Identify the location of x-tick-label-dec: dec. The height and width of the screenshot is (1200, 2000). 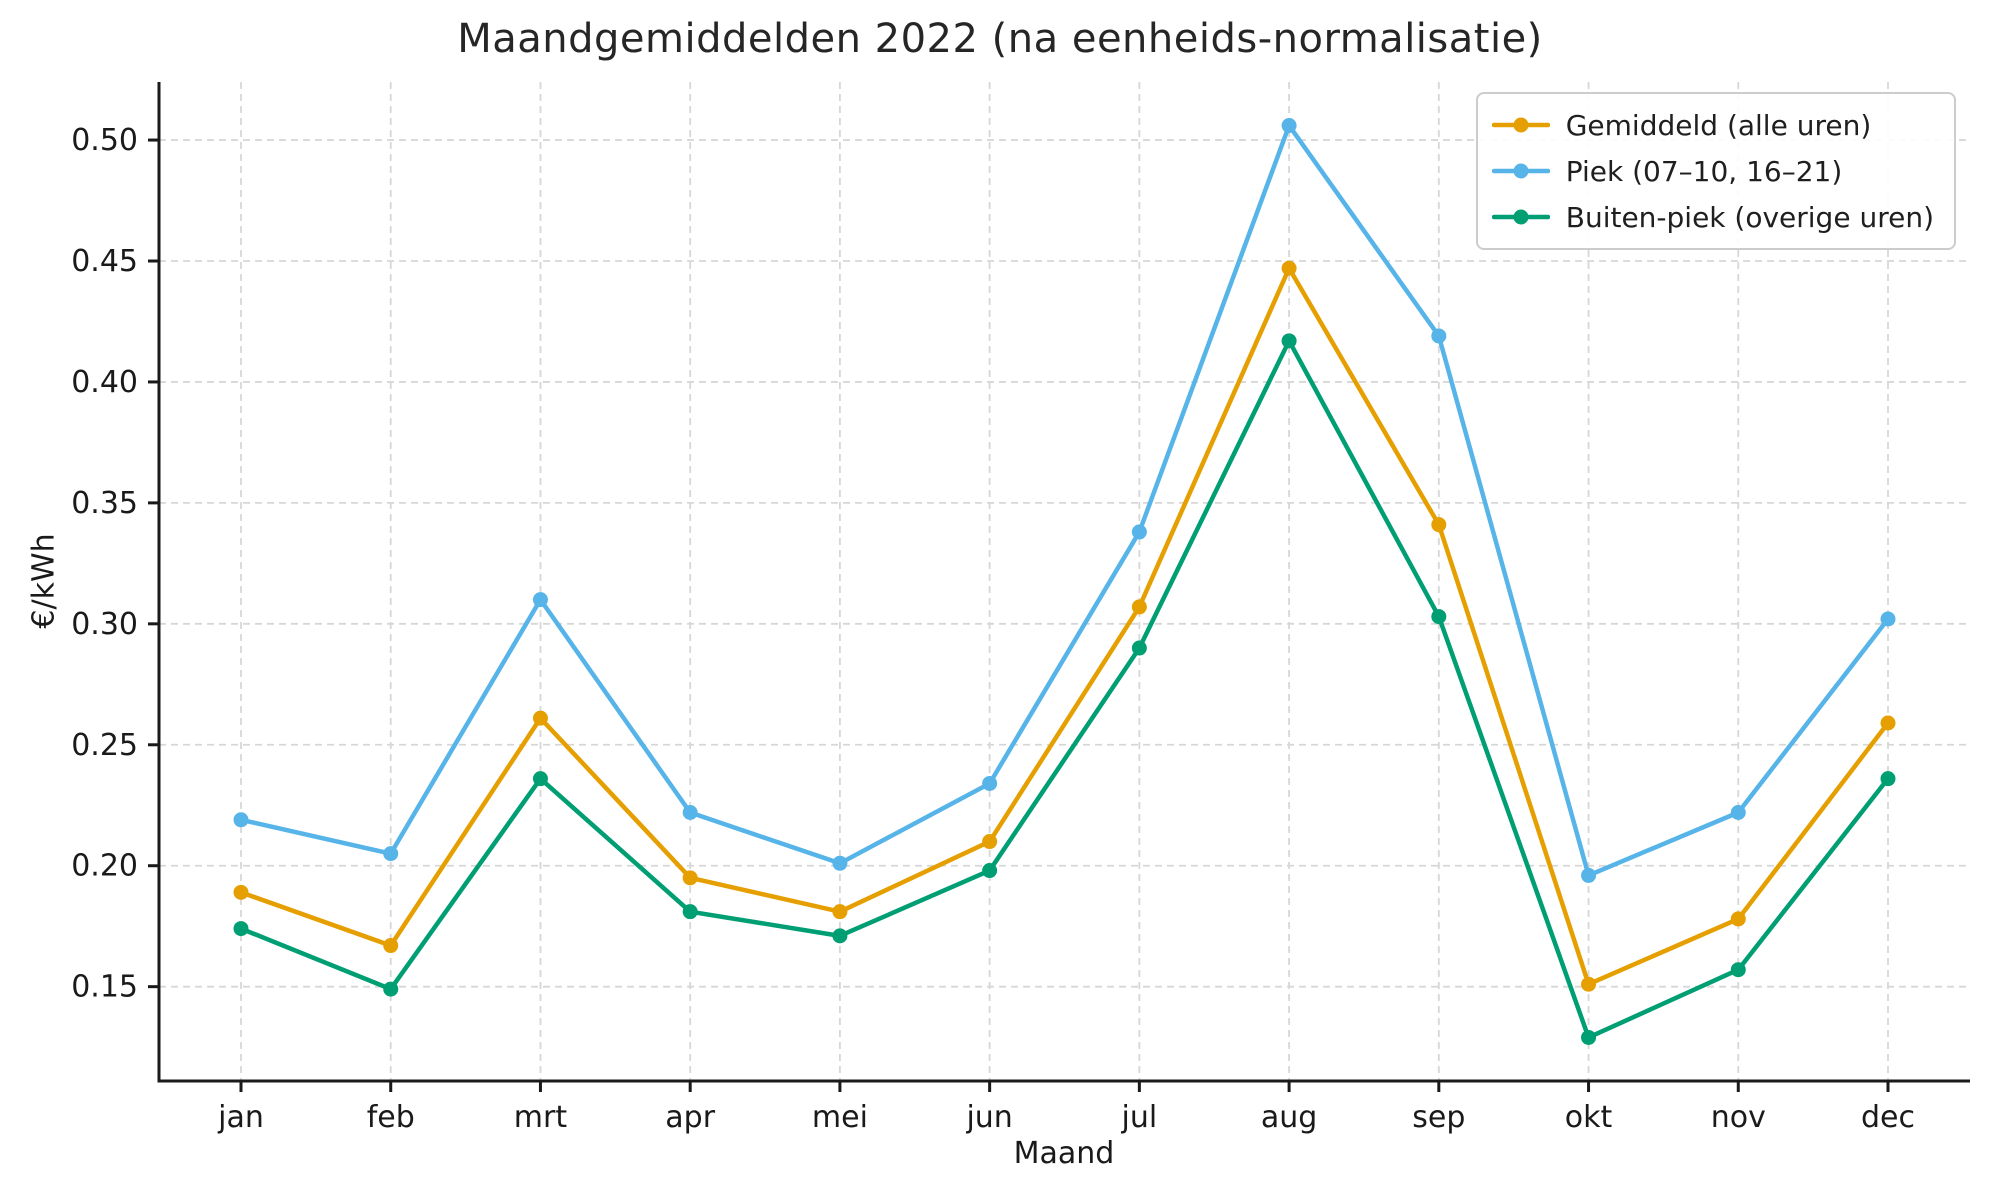
(1888, 1117).